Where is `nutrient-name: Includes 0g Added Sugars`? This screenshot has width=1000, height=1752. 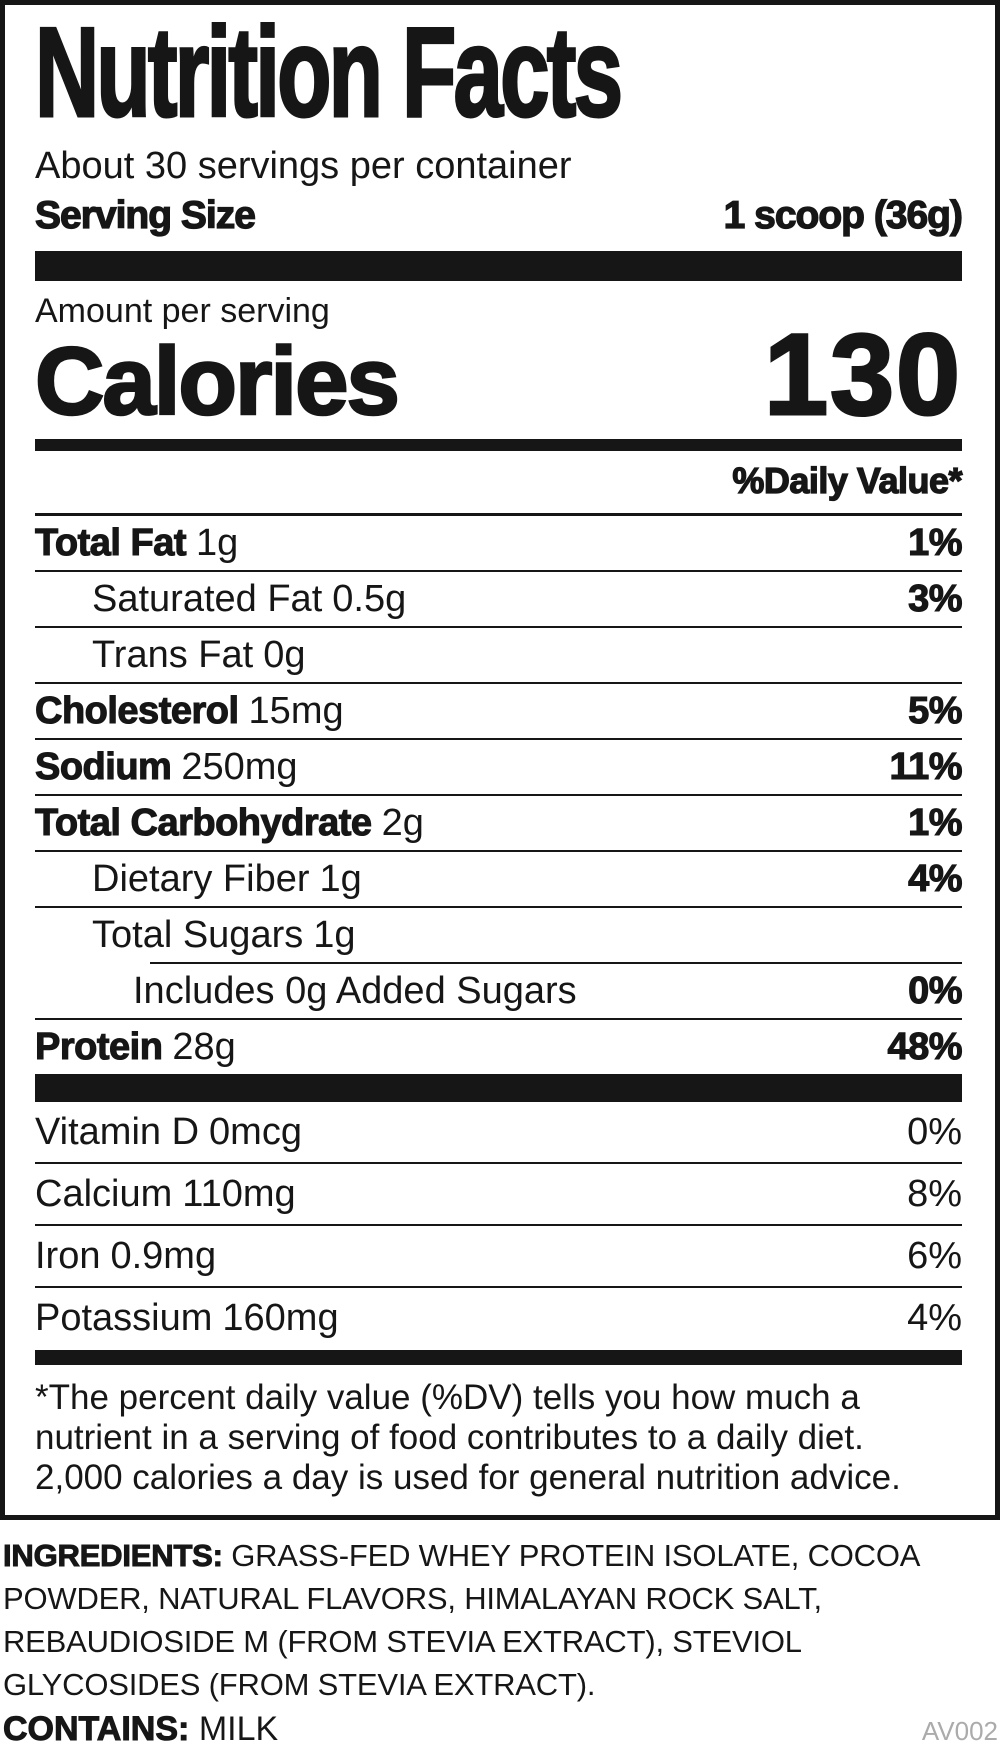 nutrient-name: Includes 0g Added Sugars is located at coordinates (355, 991).